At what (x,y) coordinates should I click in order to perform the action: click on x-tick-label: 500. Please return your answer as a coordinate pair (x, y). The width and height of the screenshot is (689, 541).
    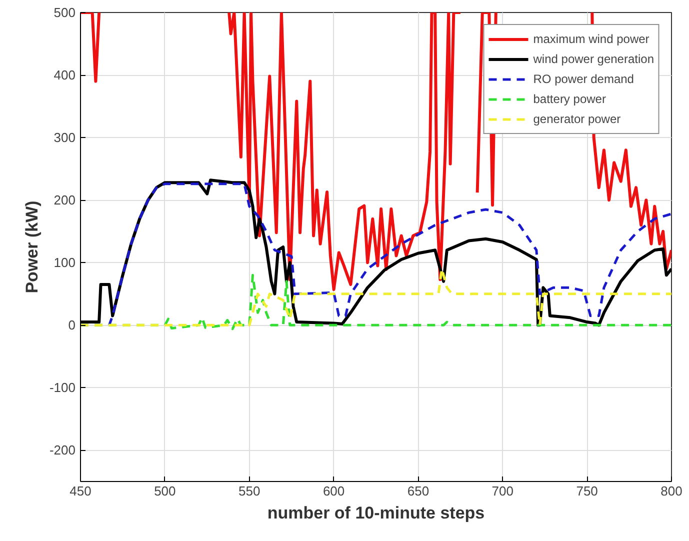
    Looking at the image, I should click on (165, 491).